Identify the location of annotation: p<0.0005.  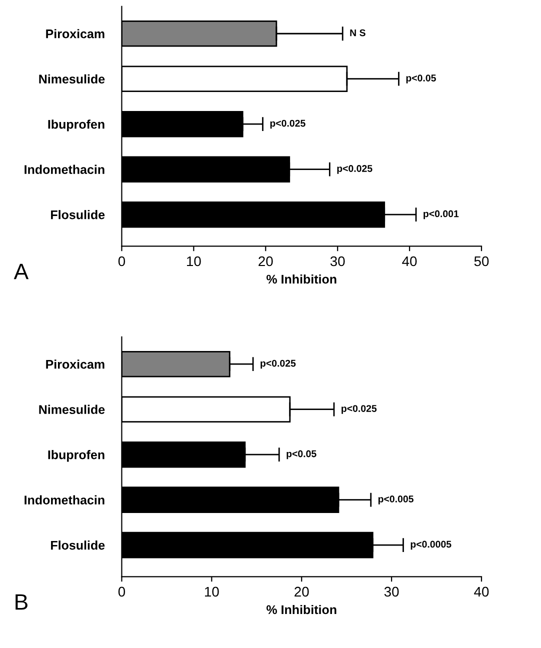
(431, 545).